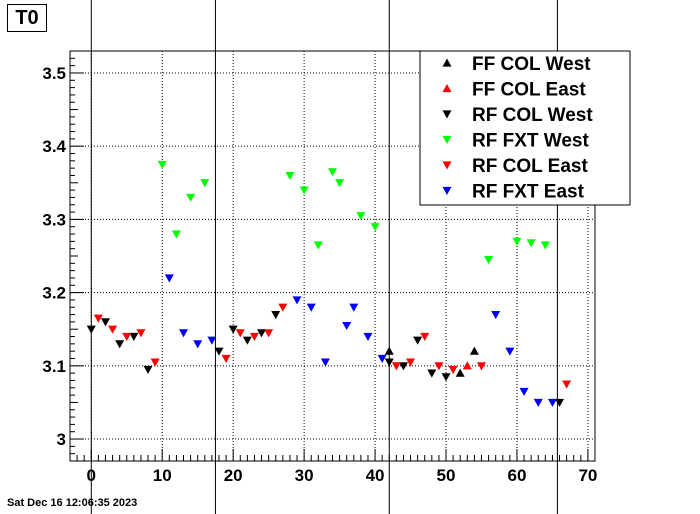  What do you see at coordinates (530, 141) in the screenshot?
I see `legend-label: RF FXT West` at bounding box center [530, 141].